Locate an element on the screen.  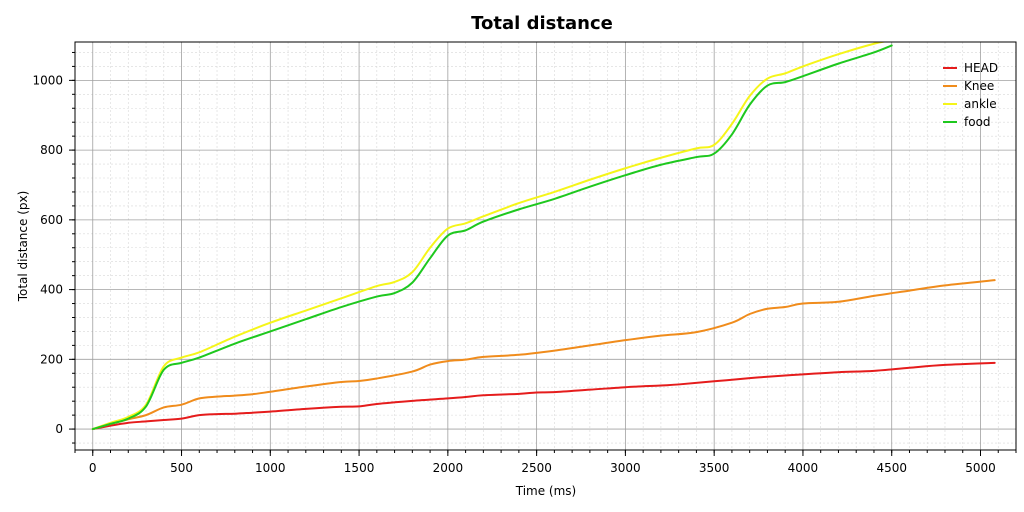
y-tick-label: 800 is located at coordinates (51, 150).